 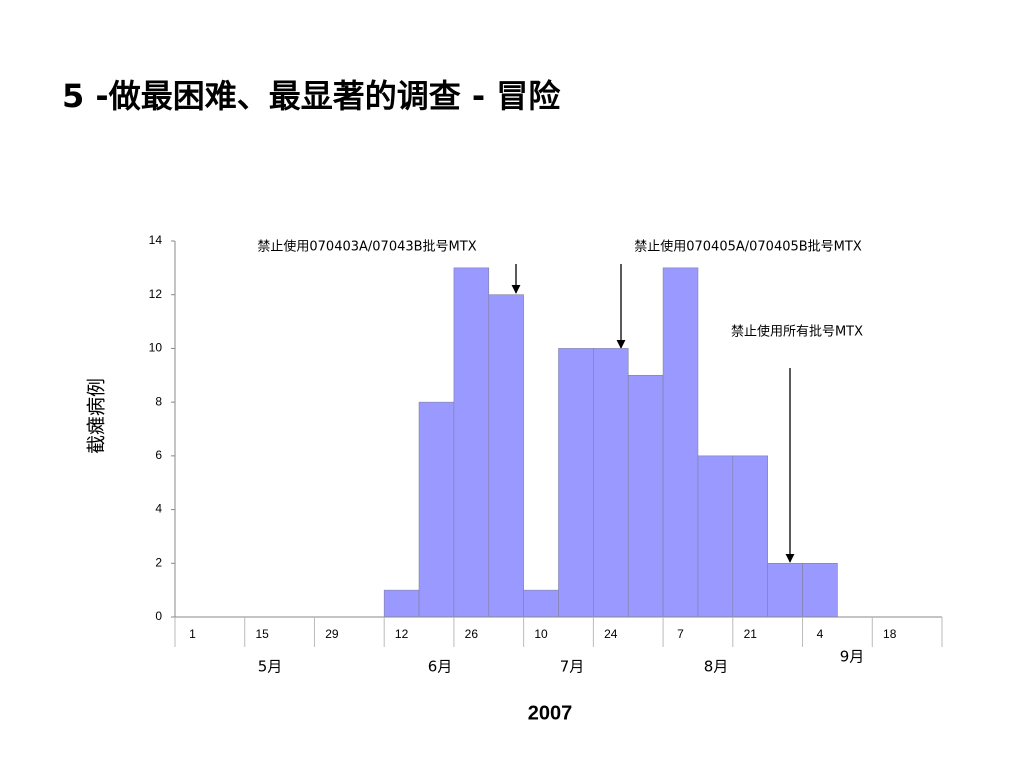 I want to click on x-tick-label: 18, so click(x=890, y=634).